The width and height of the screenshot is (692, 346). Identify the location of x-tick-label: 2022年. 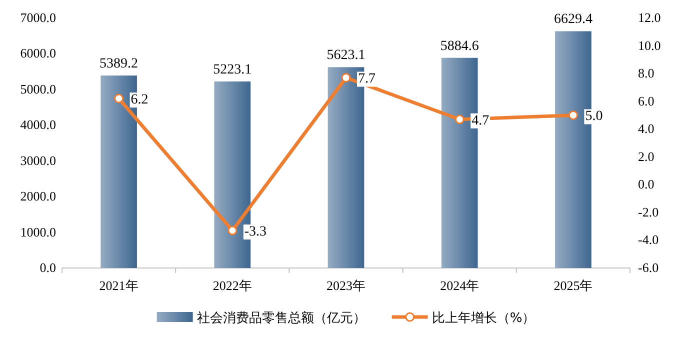
(232, 285).